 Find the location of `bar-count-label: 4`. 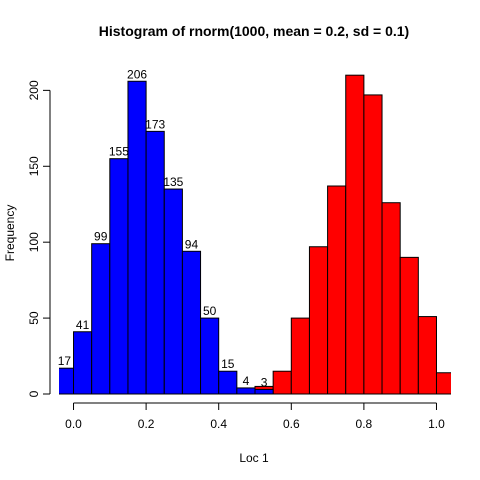

bar-count-label: 4 is located at coordinates (246, 381).